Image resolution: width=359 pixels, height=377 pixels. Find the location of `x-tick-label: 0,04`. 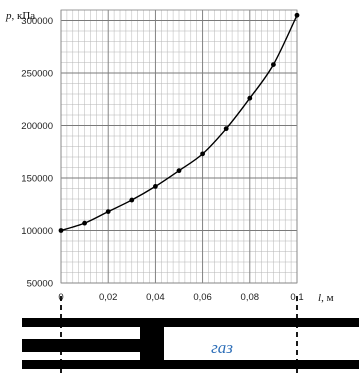

x-tick-label: 0,04 is located at coordinates (155, 297).